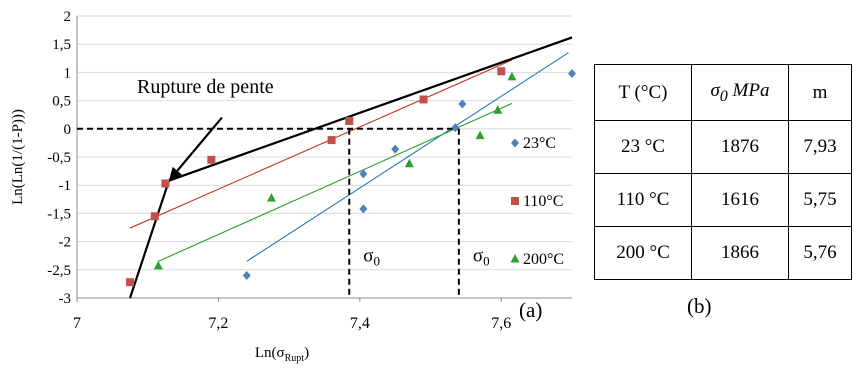 The width and height of the screenshot is (861, 371). I want to click on legend: 23°C 110°C 200°C, so click(537, 201).